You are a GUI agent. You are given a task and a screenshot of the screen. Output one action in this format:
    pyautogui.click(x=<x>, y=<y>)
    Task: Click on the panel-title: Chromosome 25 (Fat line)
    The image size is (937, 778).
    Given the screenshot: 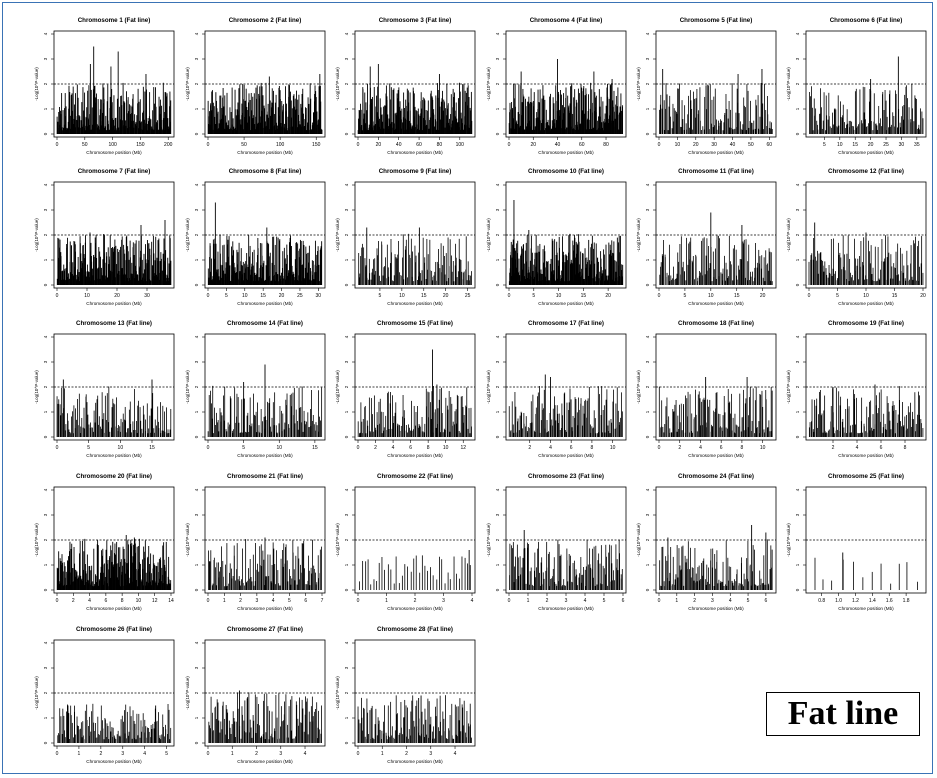 What is the action you would take?
    pyautogui.click(x=866, y=476)
    